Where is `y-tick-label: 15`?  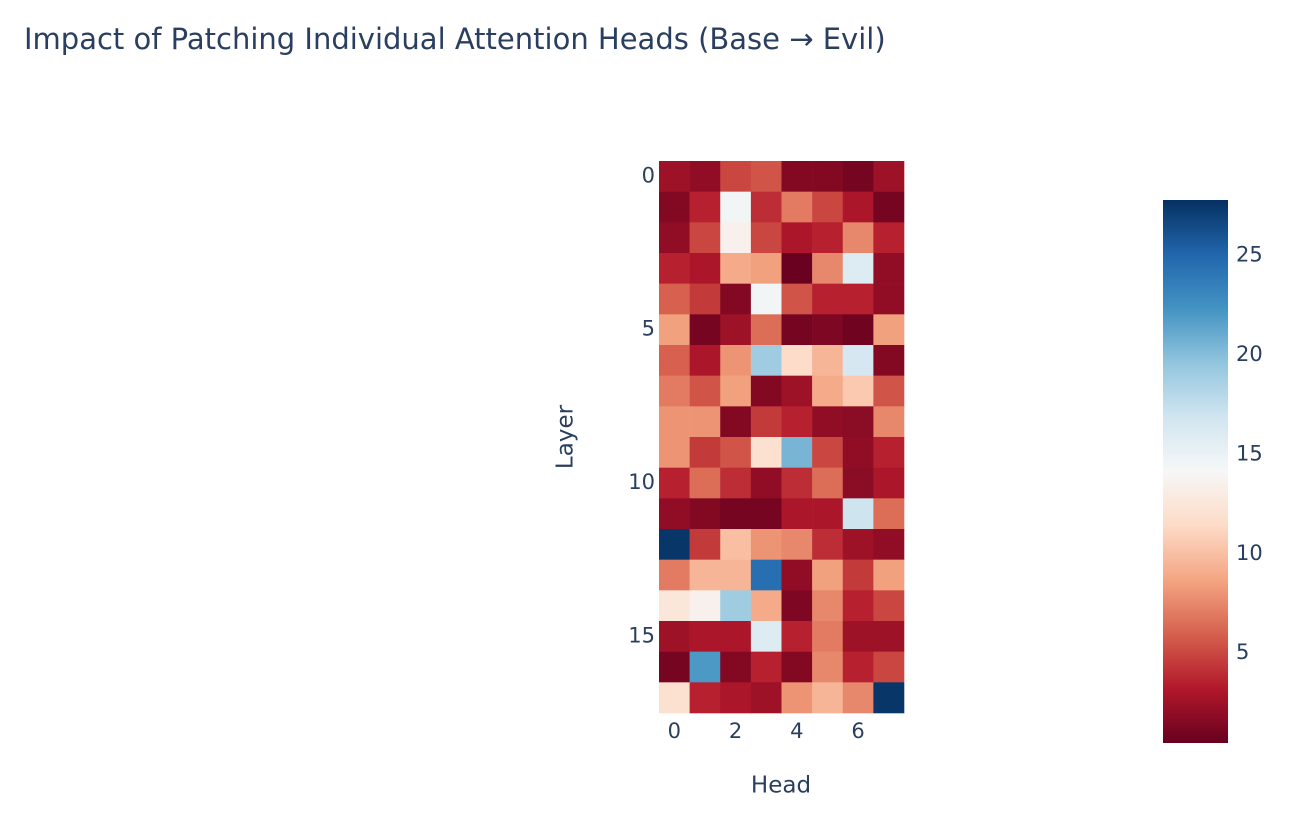
y-tick-label: 15 is located at coordinates (641, 635).